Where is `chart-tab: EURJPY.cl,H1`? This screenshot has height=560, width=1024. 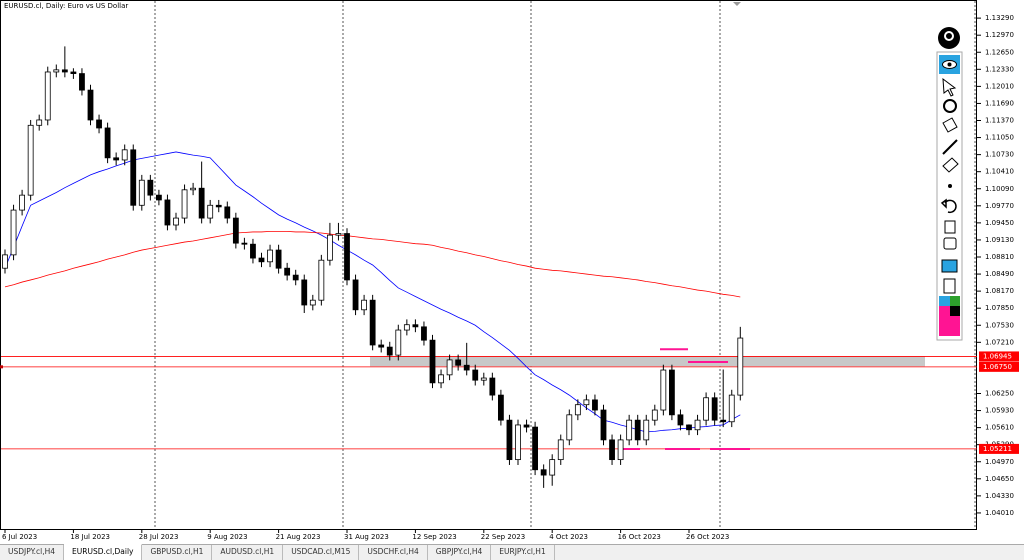 chart-tab: EURJPY.cl,H1 is located at coordinates (523, 552).